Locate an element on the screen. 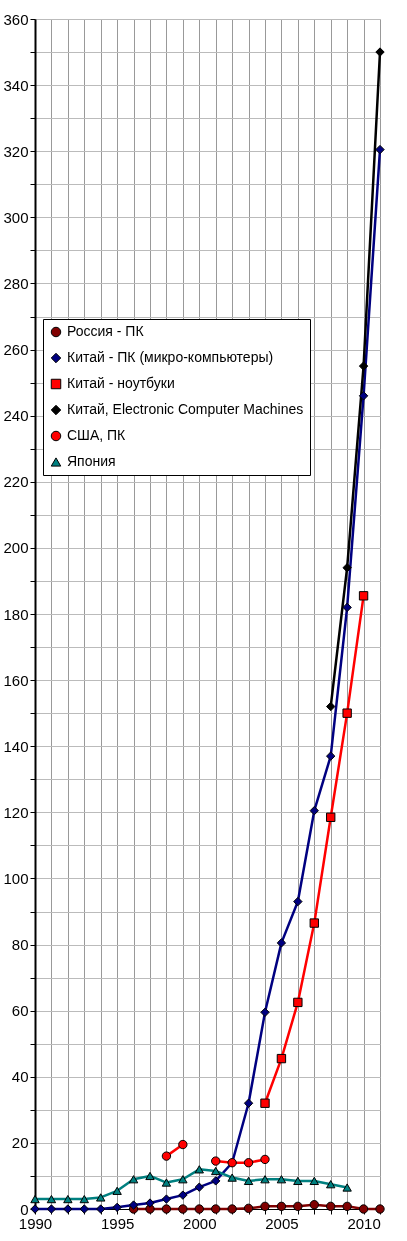 This screenshot has height=1241, width=407. y-tick-label: 180 is located at coordinates (16, 614).